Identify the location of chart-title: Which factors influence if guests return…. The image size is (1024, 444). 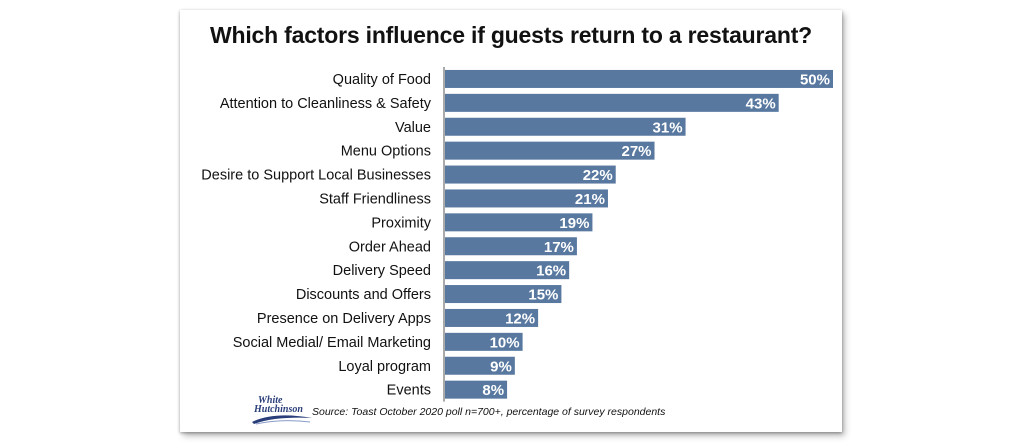
(511, 35).